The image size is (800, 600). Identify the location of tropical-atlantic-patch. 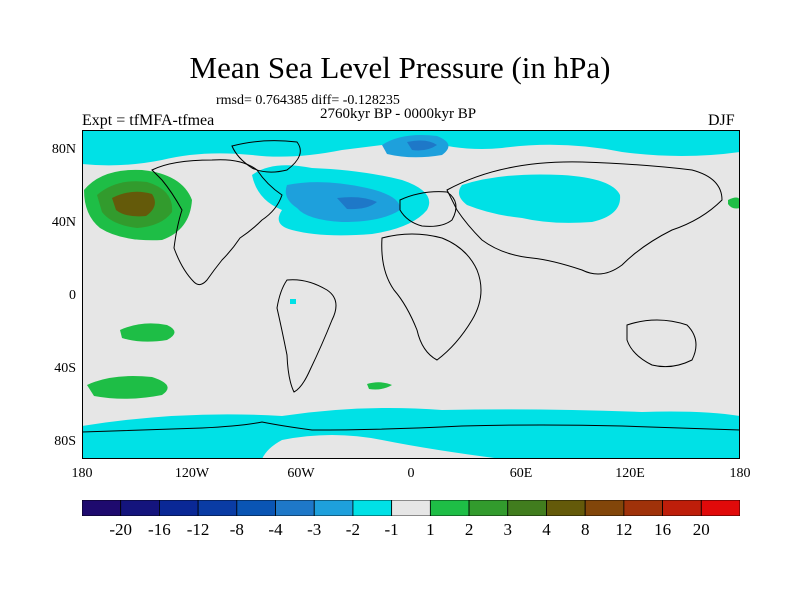
(293, 301).